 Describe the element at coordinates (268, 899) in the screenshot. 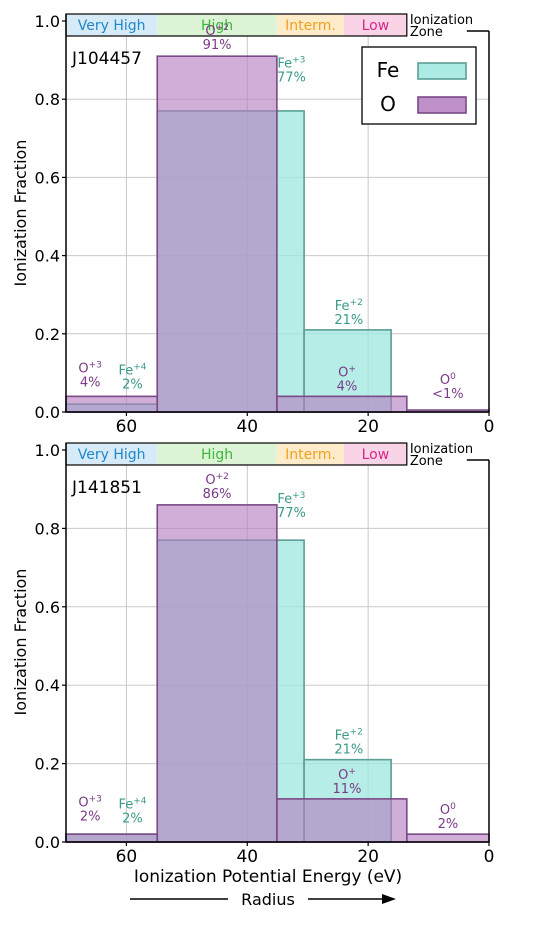

I see `radius-label: Radius` at that location.